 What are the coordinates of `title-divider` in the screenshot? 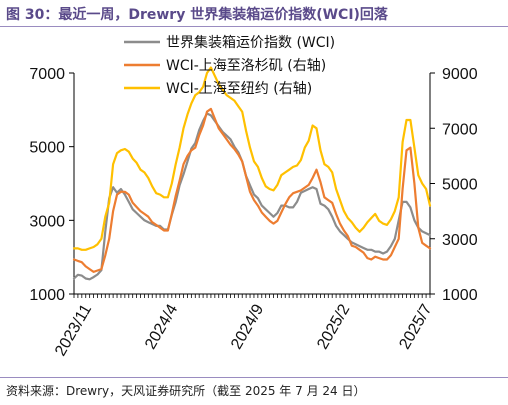 It's located at (254, 26).